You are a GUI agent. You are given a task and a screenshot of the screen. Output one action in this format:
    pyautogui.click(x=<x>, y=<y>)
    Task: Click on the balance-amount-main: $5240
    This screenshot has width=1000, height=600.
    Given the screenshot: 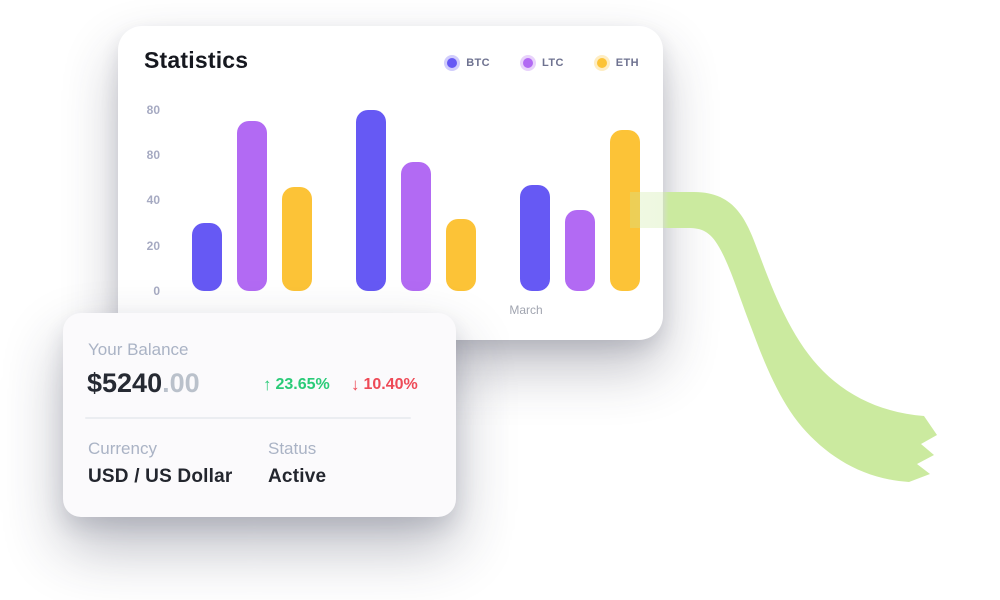 What is the action you would take?
    pyautogui.click(x=125, y=383)
    